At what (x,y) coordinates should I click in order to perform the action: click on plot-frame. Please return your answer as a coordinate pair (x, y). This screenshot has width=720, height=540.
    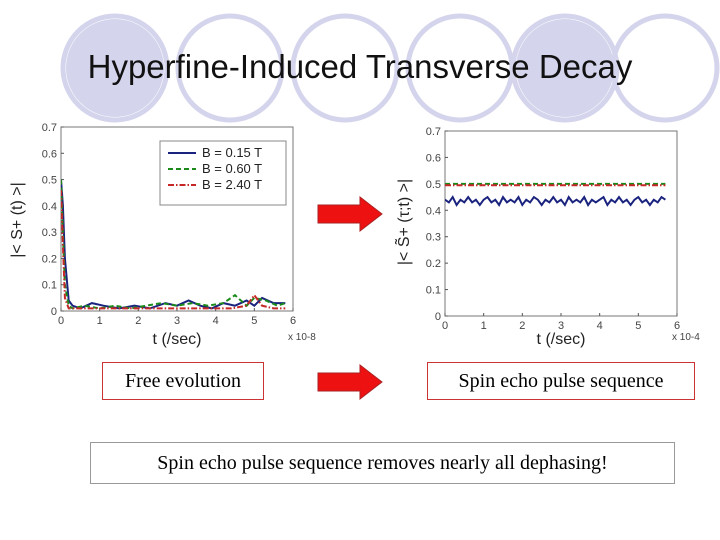
    Looking at the image, I should click on (561, 223).